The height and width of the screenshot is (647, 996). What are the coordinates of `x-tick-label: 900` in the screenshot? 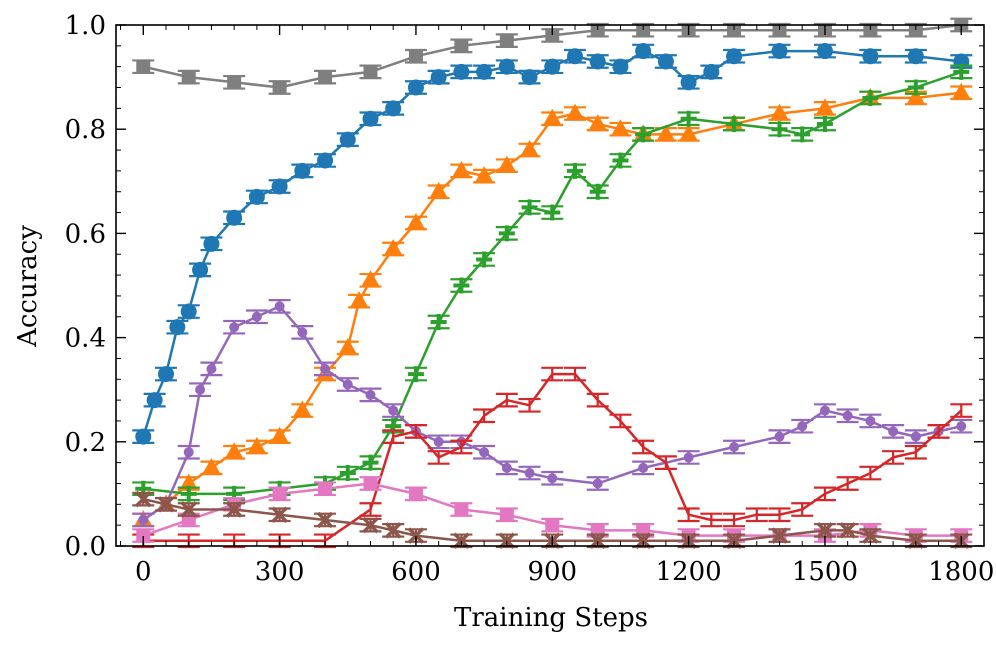 It's located at (552, 572).